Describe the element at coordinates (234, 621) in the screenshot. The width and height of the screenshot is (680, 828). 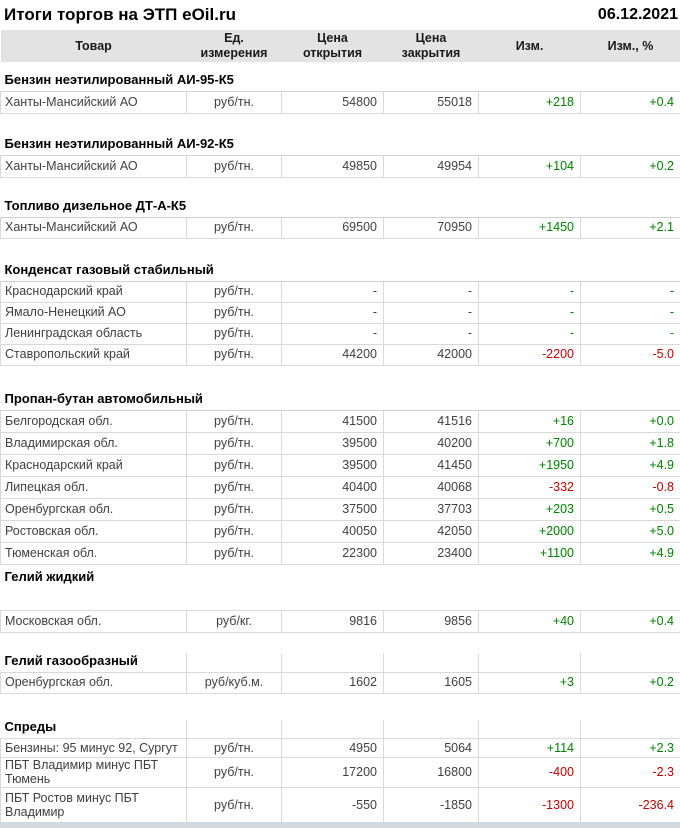
I see `unit-cell: руб/кг.` at that location.